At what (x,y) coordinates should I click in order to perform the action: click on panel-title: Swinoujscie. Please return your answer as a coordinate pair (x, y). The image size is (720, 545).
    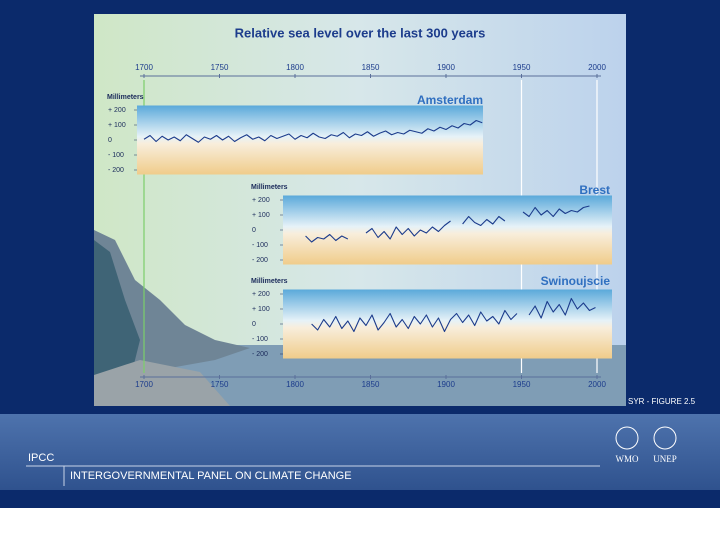
    Looking at the image, I should click on (576, 281).